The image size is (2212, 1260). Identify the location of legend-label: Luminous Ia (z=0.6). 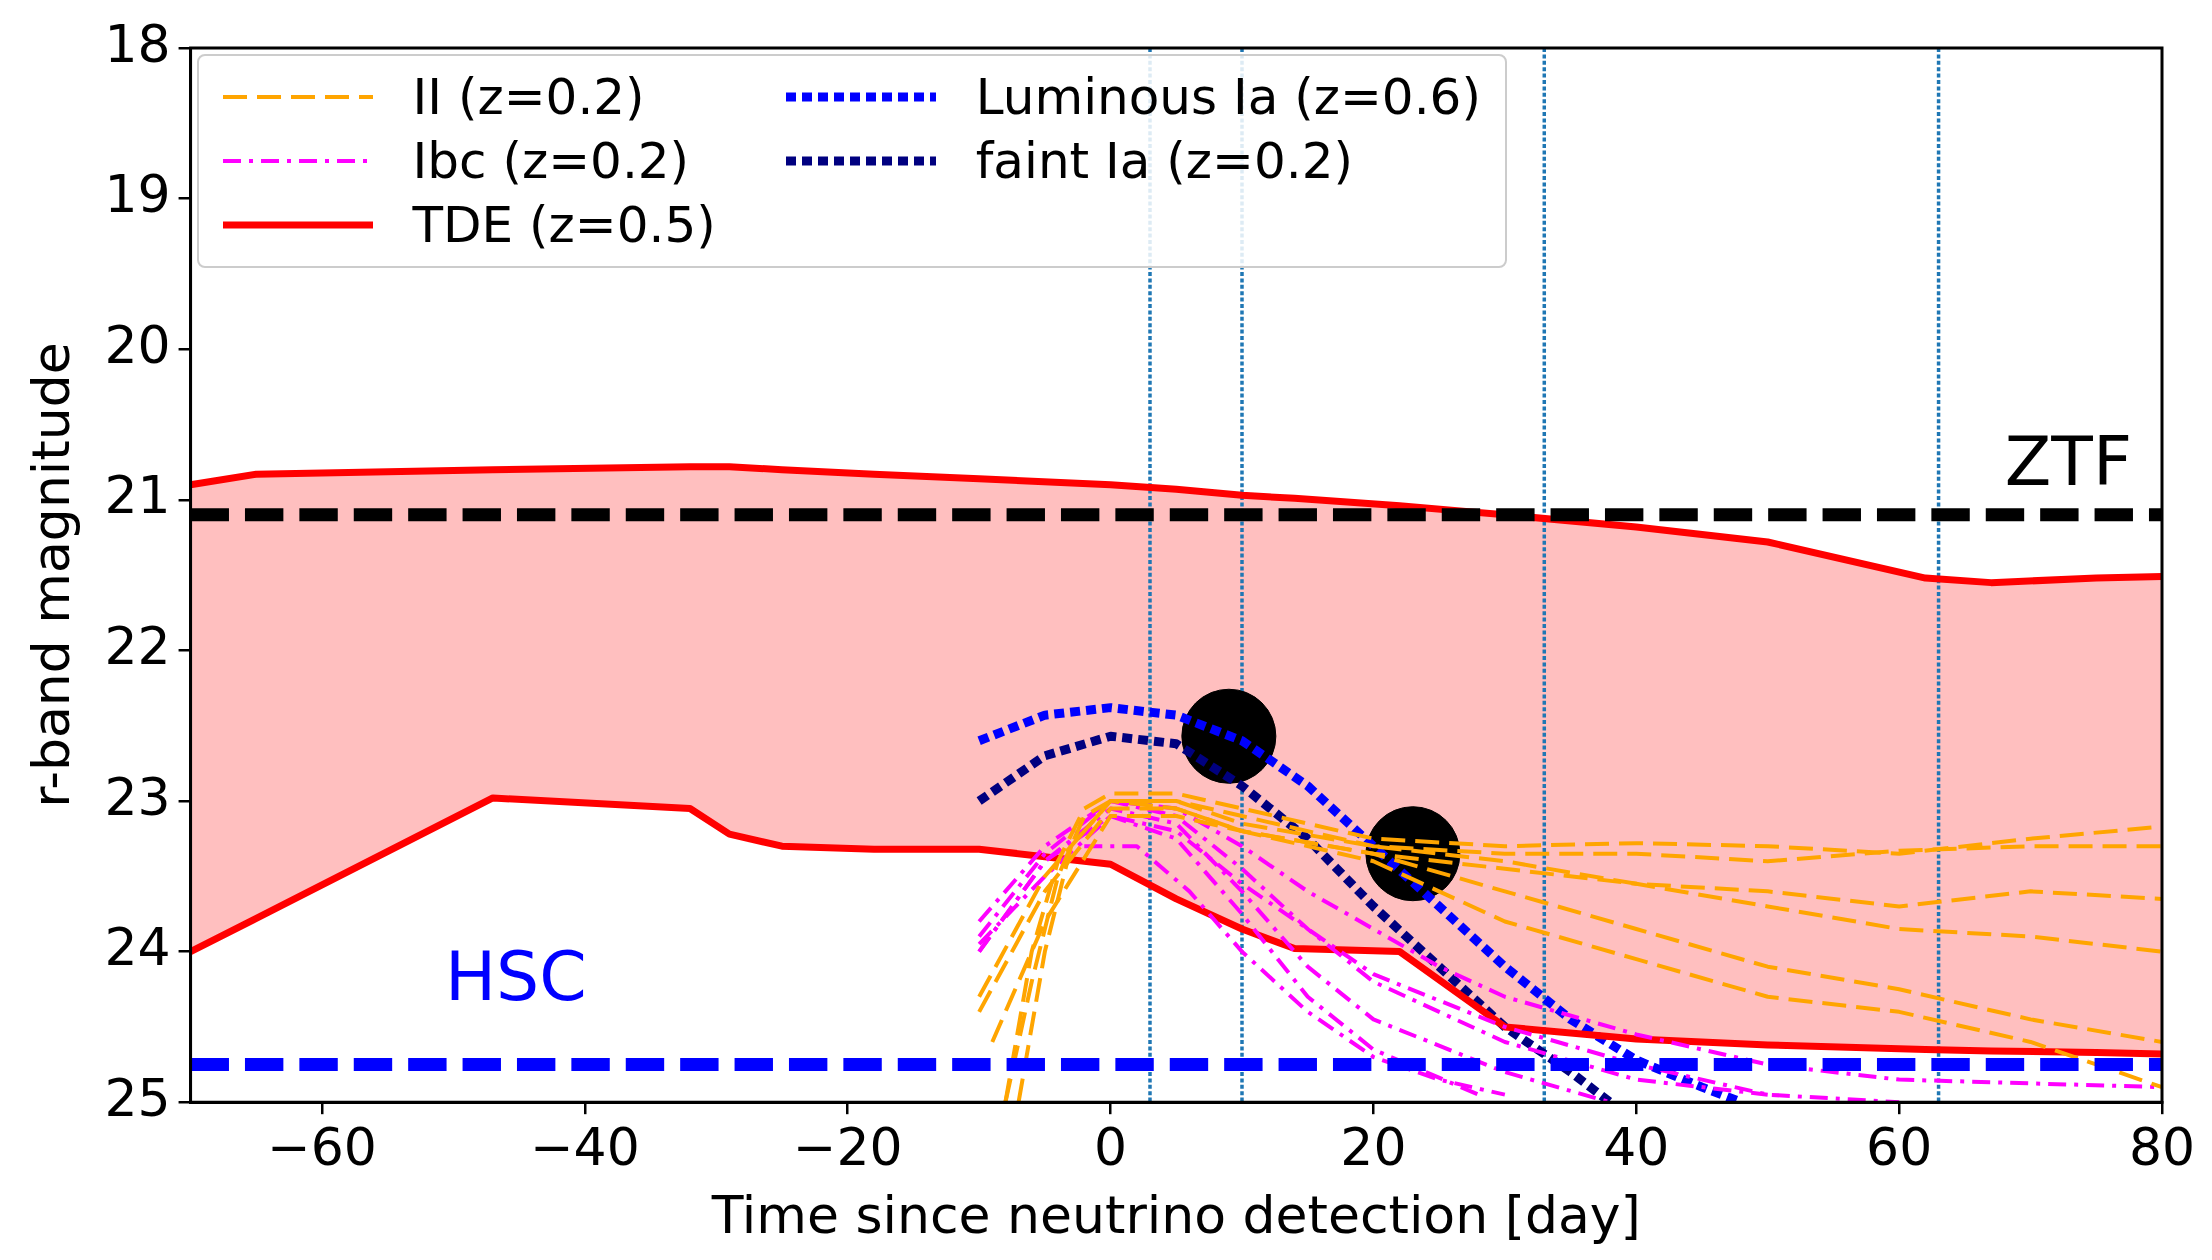
(1228, 97).